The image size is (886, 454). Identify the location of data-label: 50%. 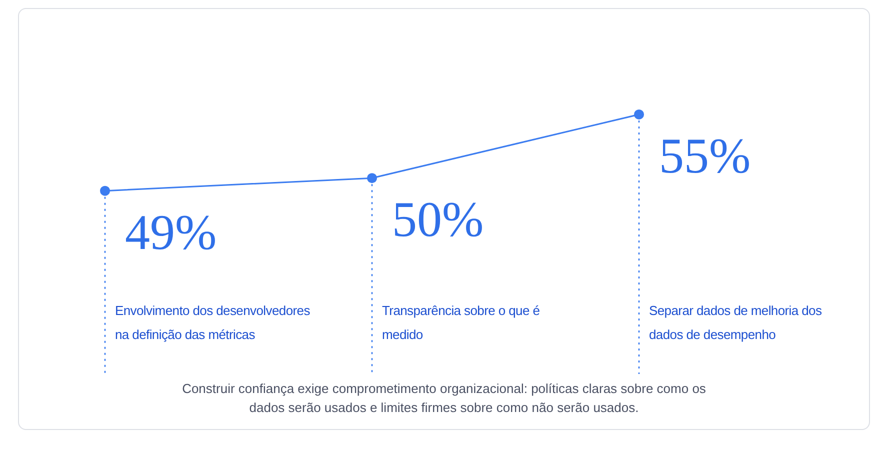
(438, 219).